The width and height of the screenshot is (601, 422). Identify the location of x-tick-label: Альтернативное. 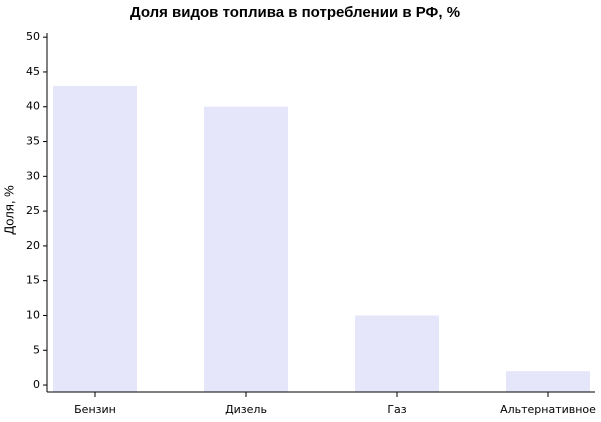
(548, 409).